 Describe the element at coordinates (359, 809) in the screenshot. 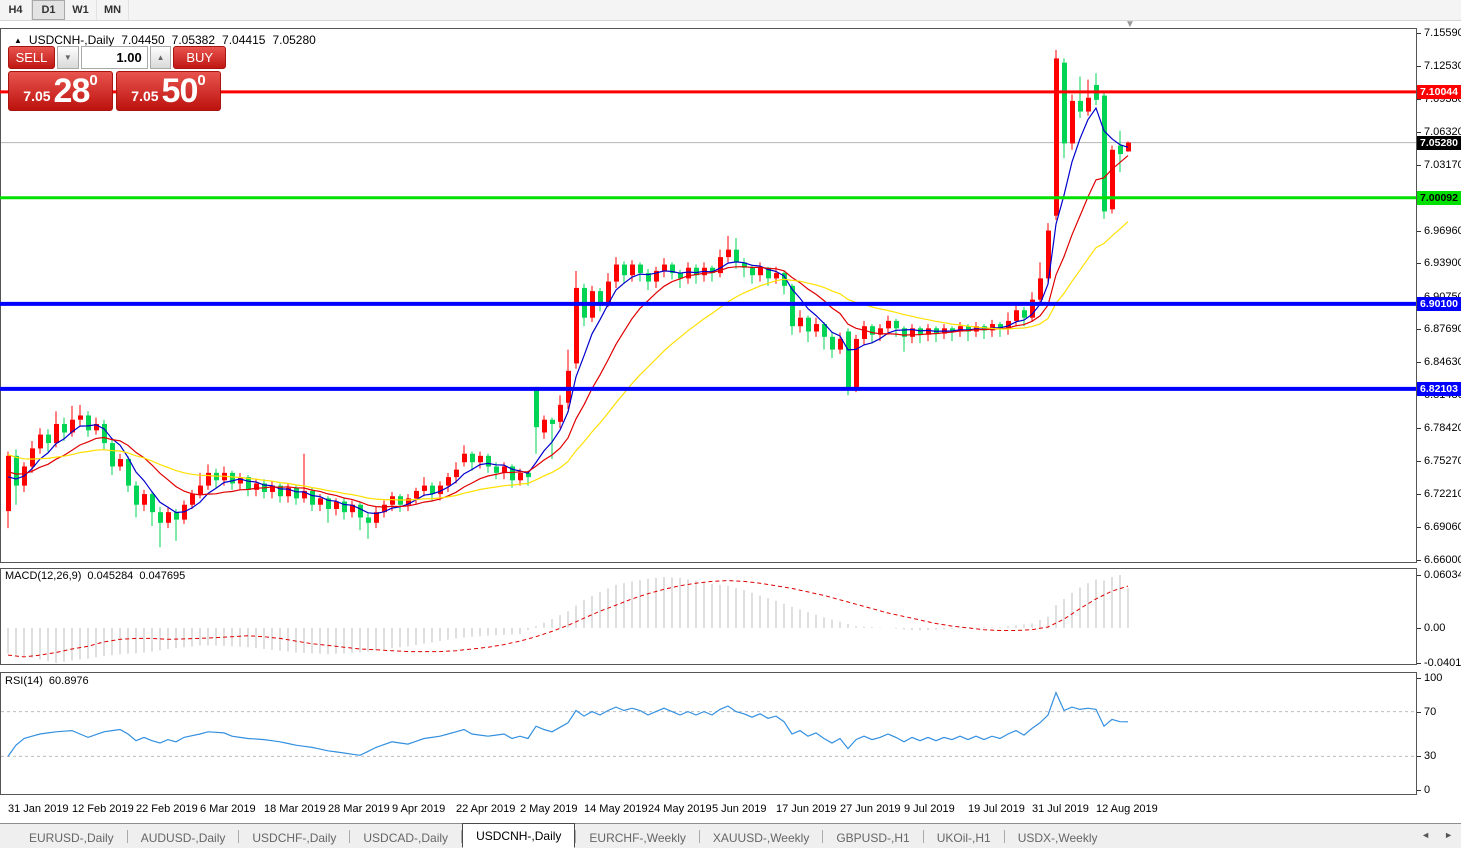

I see `date-label: 28 Mar 2019` at that location.